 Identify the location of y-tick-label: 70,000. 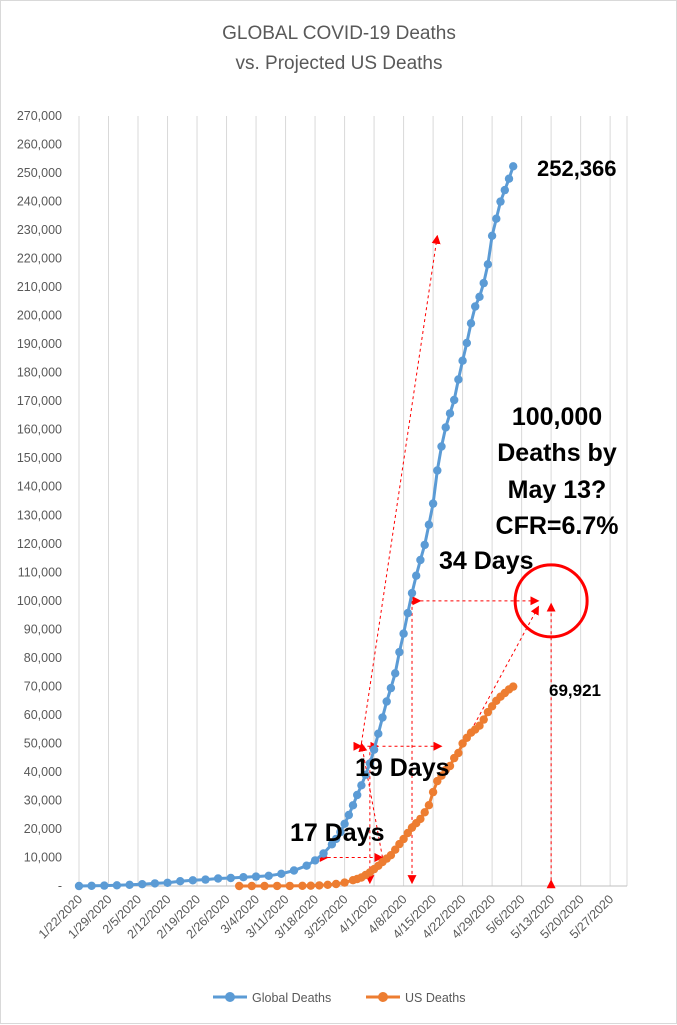
(43, 686).